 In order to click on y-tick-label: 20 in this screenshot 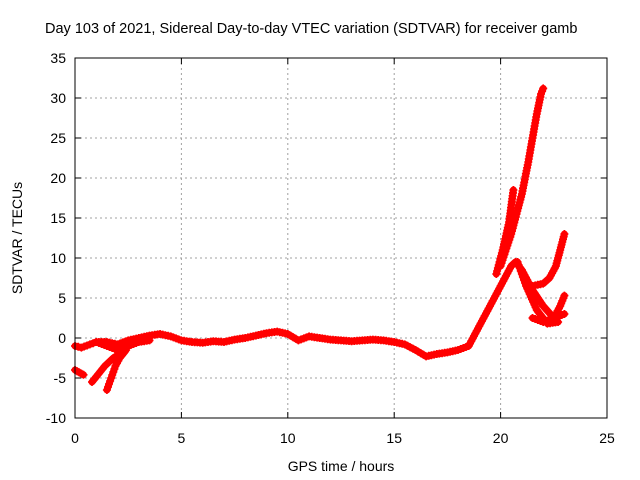, I will do `click(58, 178)`.